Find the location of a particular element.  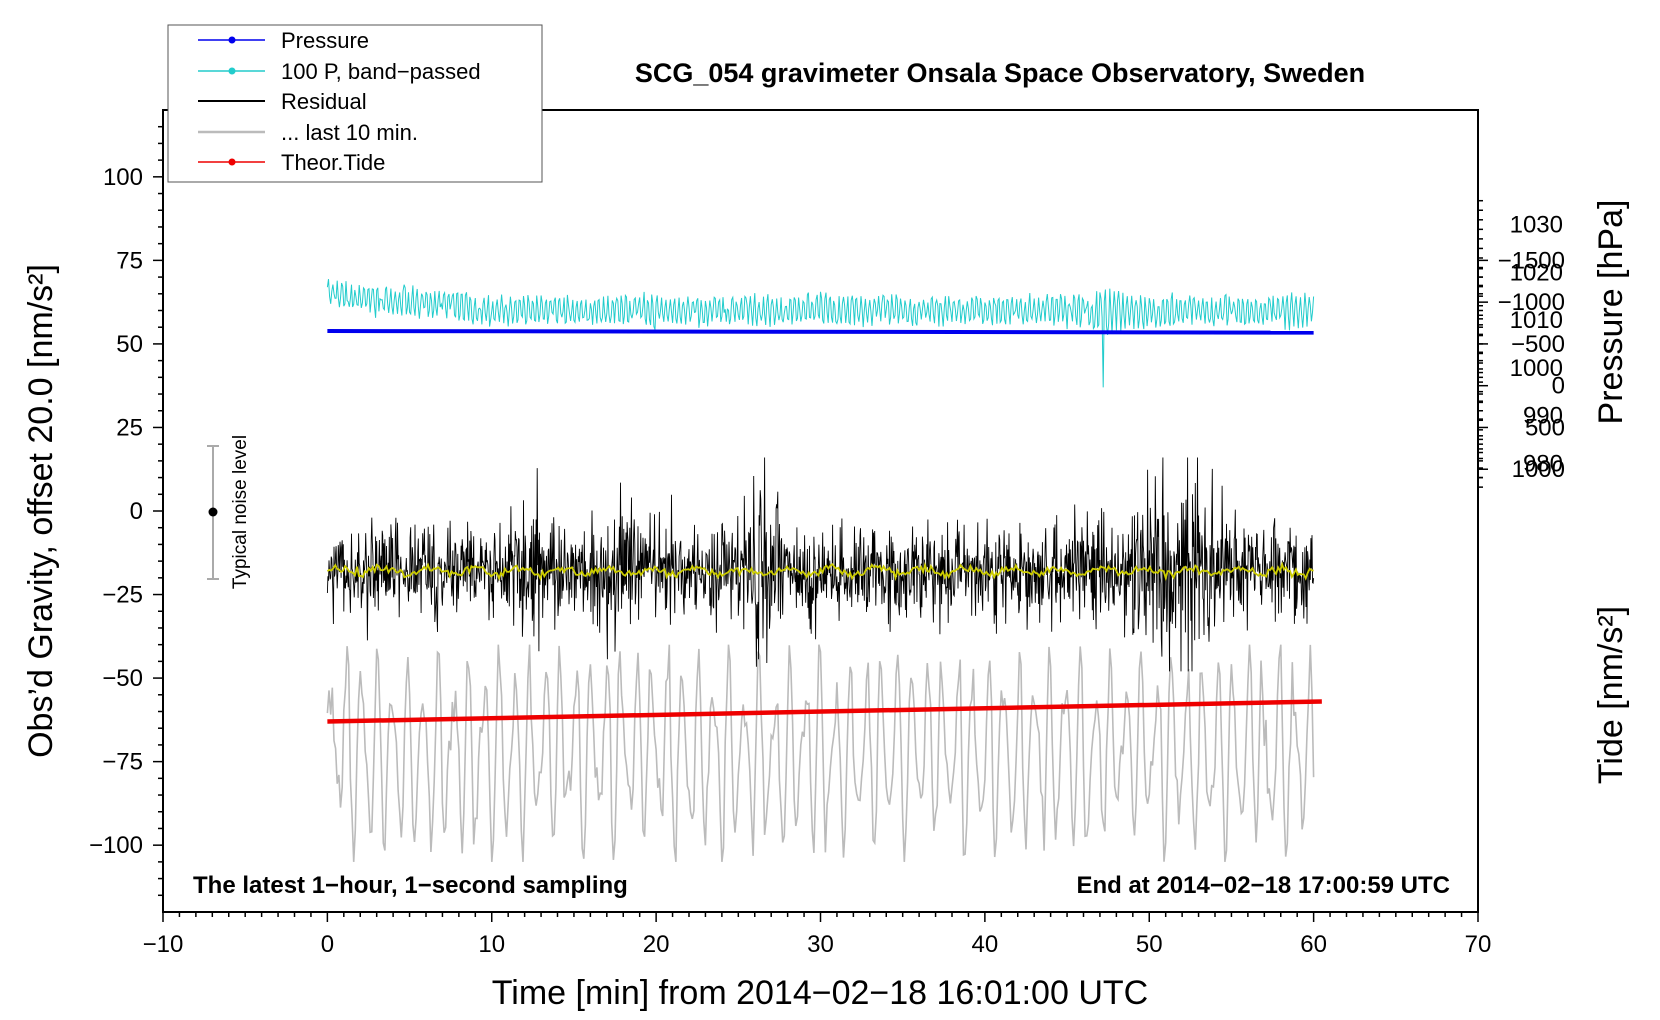

legend-label-pressure: Pressure is located at coordinates (325, 40).